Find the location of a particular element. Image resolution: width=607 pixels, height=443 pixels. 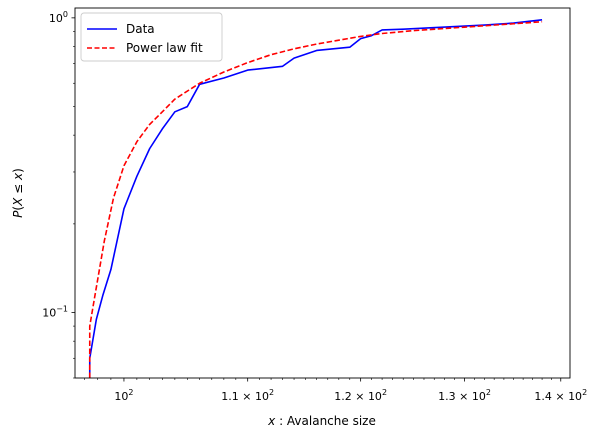

y-tick-label: 10⁰ is located at coordinates (58, 17).